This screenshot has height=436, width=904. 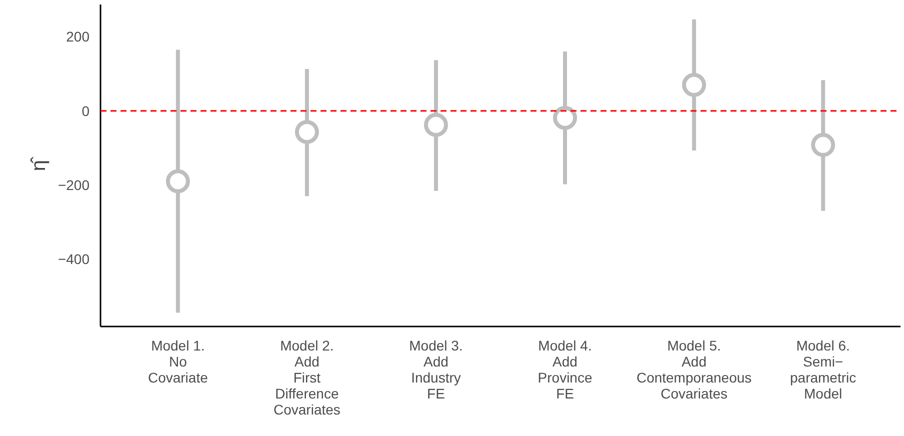 I want to click on y-tick-label: −400, so click(x=74, y=259).